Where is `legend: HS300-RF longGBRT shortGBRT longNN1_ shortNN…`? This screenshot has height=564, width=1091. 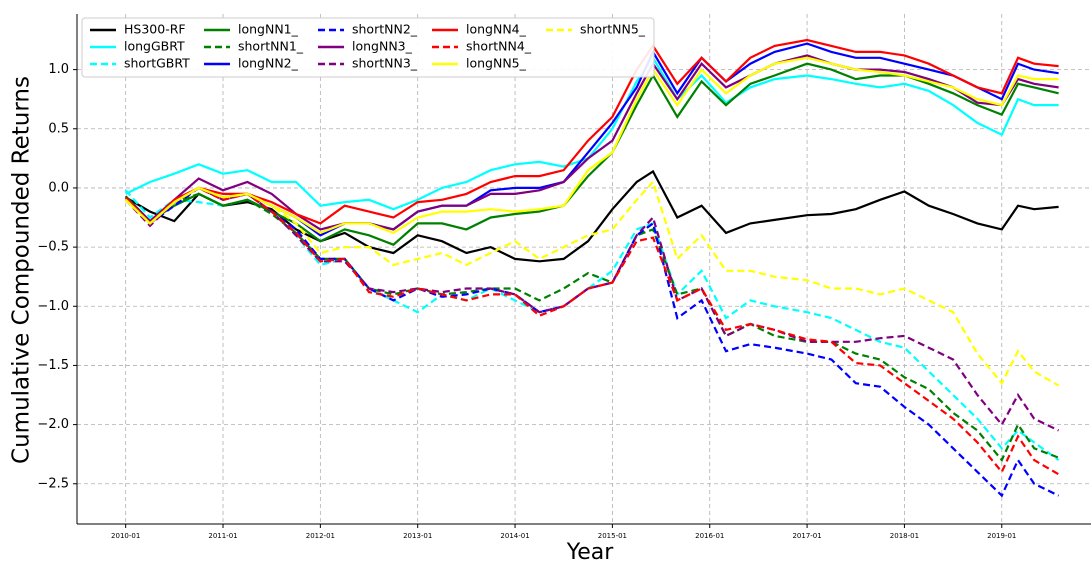
legend: HS300-RF longGBRT shortGBRT longNN1_ shortNN… is located at coordinates (368, 47).